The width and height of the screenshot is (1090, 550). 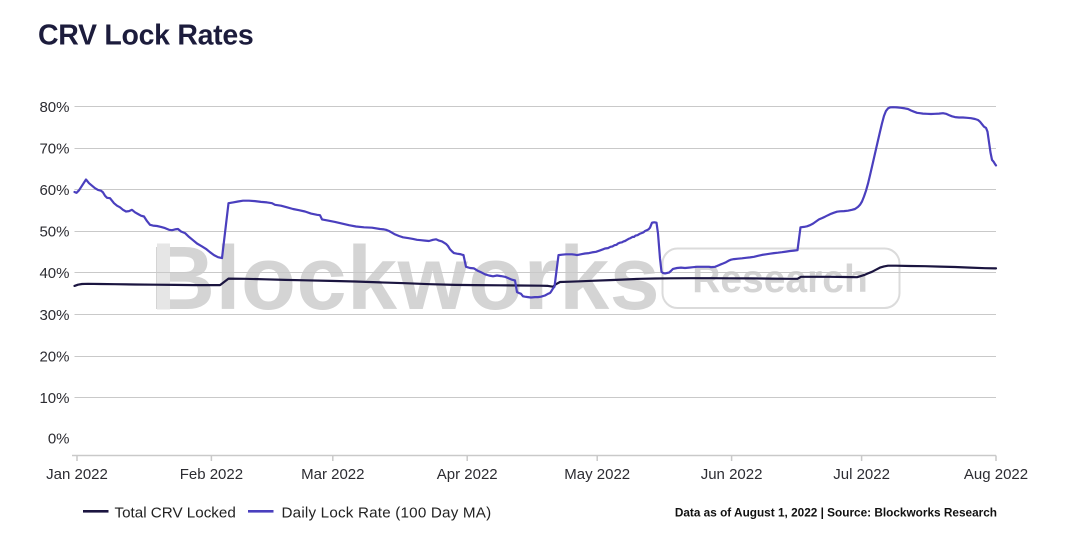 What do you see at coordinates (54, 398) in the screenshot?
I see `svg-text: 10%` at bounding box center [54, 398].